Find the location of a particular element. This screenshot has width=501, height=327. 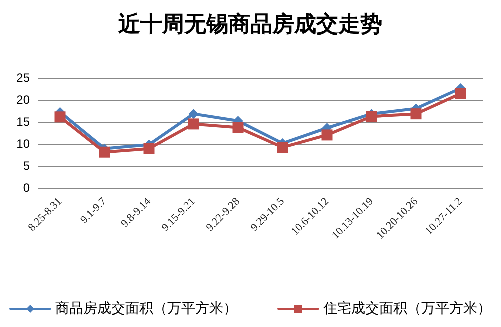

legend-label: 商品房成交面积（万平方米） is located at coordinates (147, 309).